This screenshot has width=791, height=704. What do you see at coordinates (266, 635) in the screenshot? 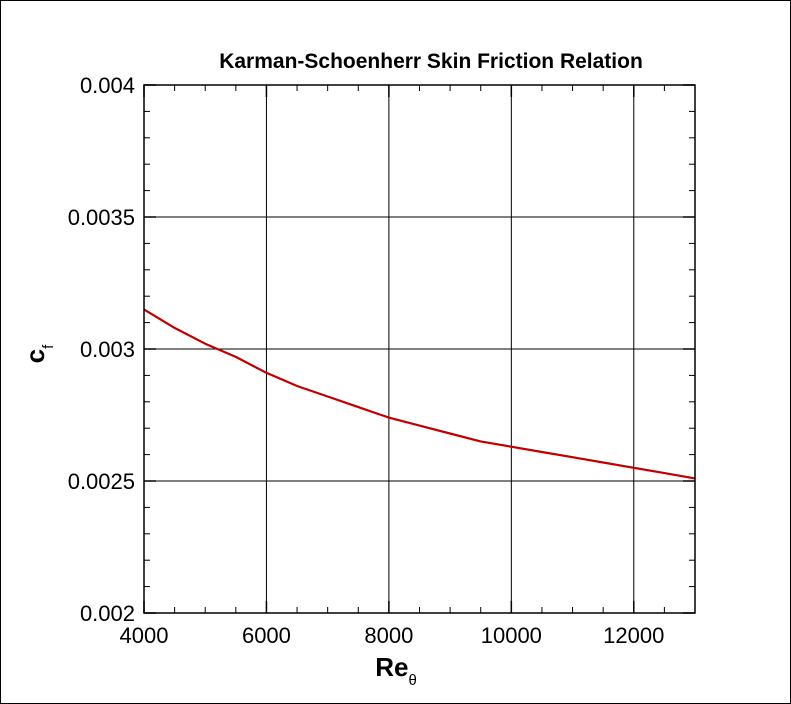
I see `x-tick-label: 6000` at bounding box center [266, 635].